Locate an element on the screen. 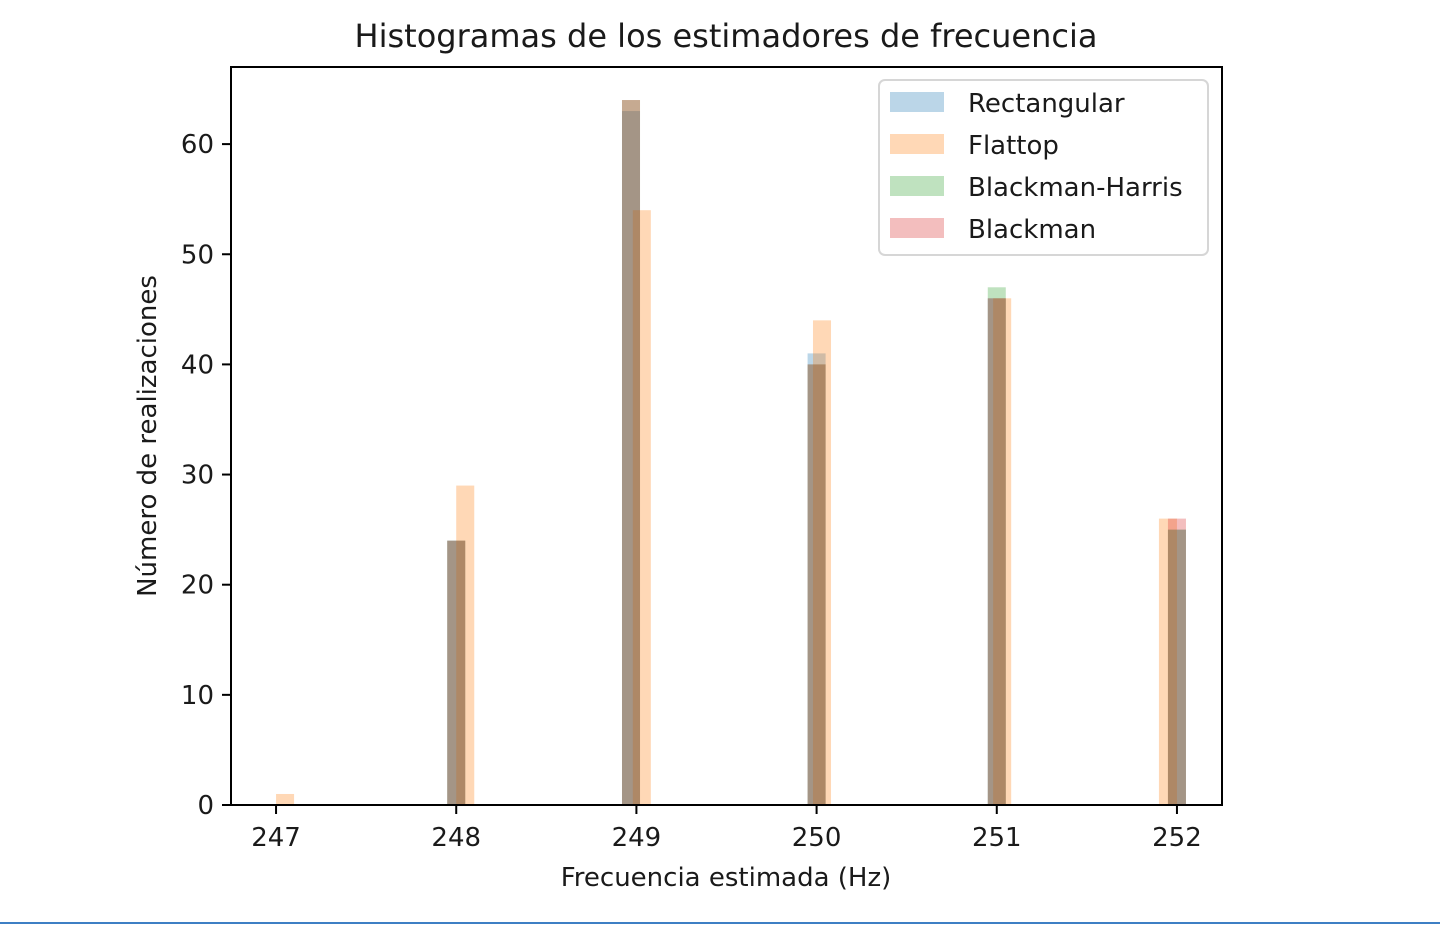 Image resolution: width=1440 pixels, height=926 pixels. legend-label: Rectangular is located at coordinates (1046, 104).